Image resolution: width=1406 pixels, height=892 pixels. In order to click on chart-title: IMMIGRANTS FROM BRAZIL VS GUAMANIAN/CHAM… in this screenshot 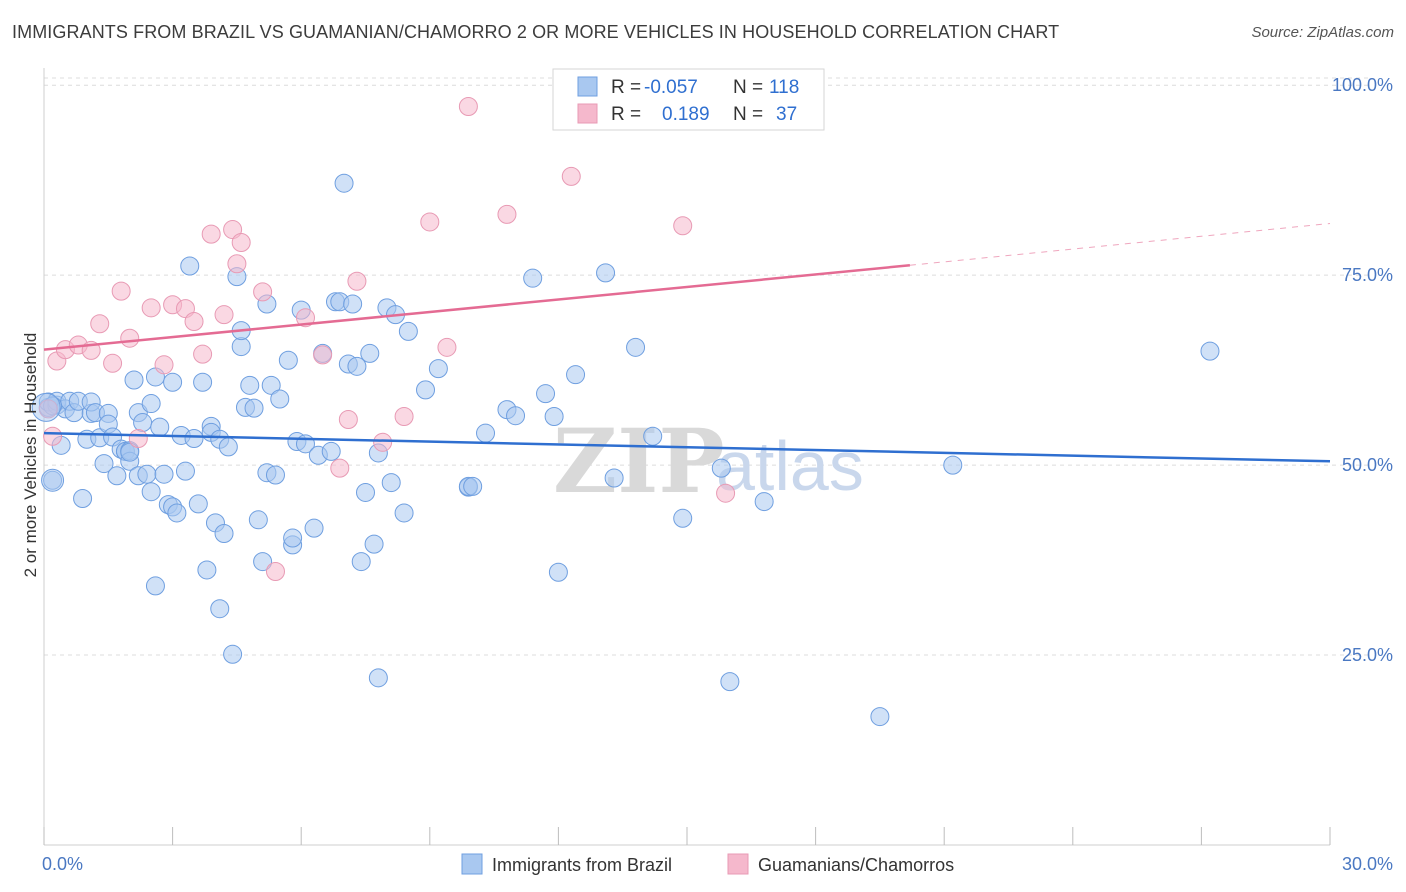, I will do `click(536, 32)`.